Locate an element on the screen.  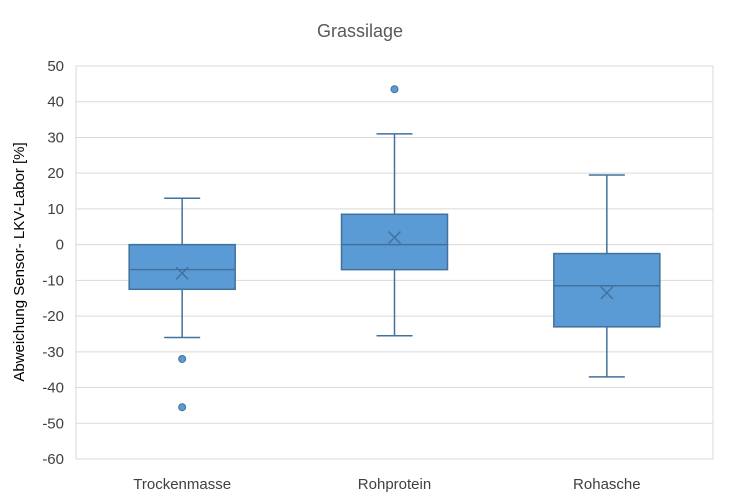
y-tick-label: 50 is located at coordinates (55, 66).